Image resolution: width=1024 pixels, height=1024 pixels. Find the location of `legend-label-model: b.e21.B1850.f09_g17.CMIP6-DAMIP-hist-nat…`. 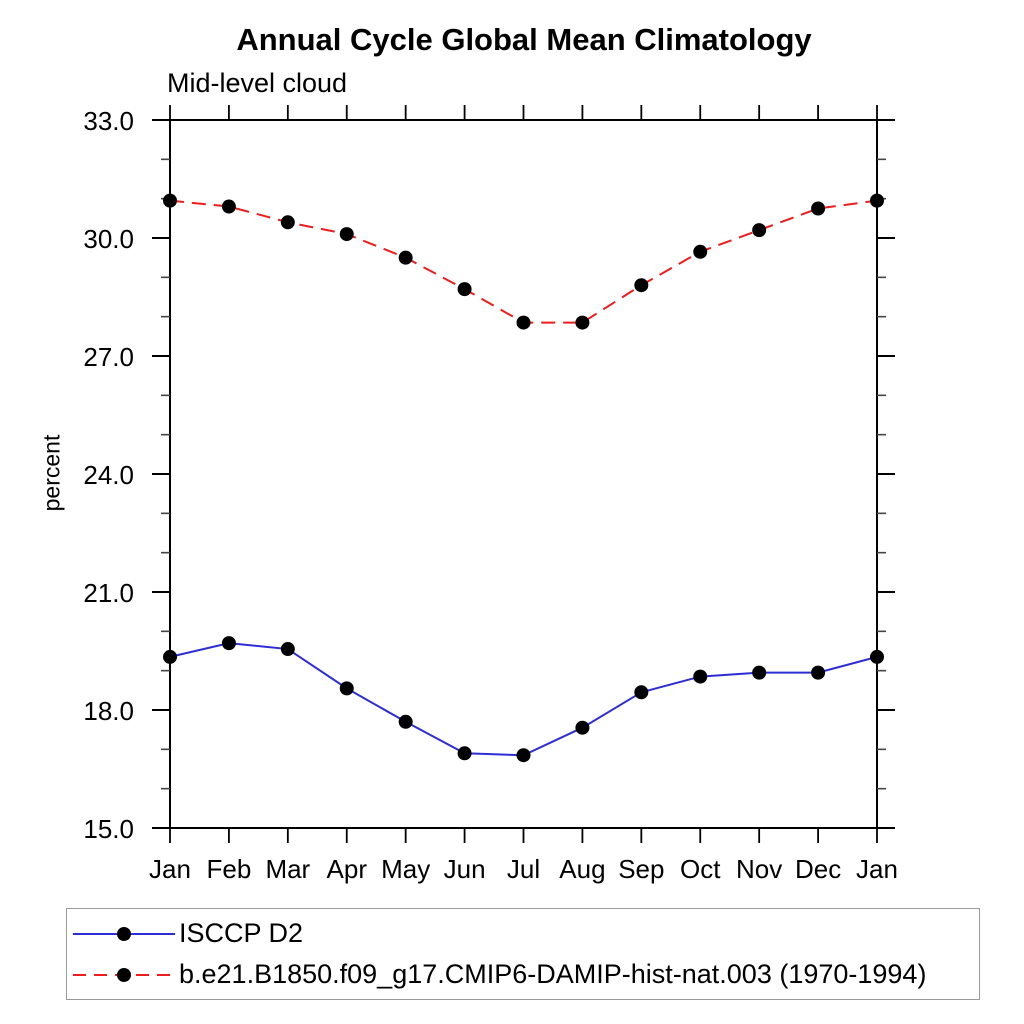

legend-label-model: b.e21.B1850.f09_g17.CMIP6-DAMIP-hist-nat… is located at coordinates (553, 974).